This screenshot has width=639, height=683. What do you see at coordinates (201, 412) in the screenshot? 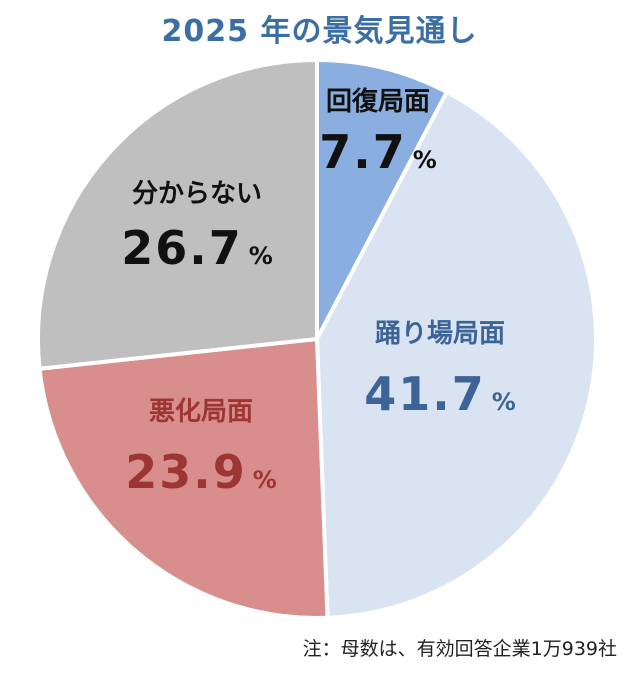
I see `slice-label: 悪化局面` at bounding box center [201, 412].